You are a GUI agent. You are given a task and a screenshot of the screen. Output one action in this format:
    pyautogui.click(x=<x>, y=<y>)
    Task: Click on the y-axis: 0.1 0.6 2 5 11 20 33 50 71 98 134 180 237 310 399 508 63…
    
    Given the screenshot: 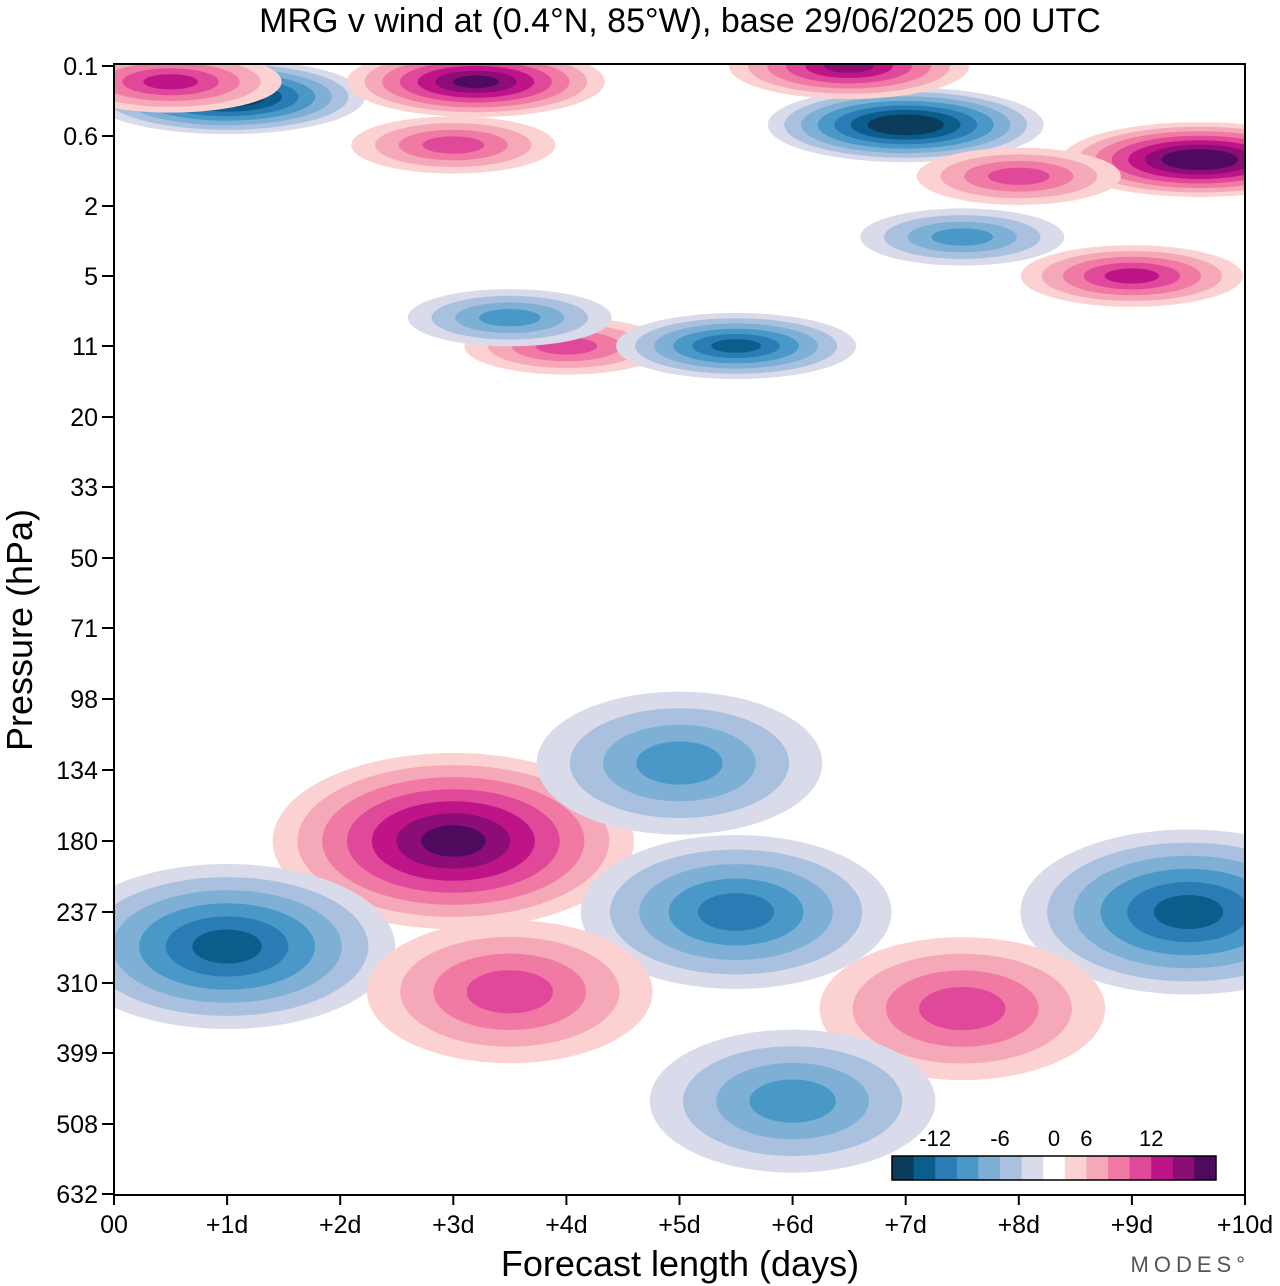 What is the action you would take?
    pyautogui.click(x=85, y=631)
    